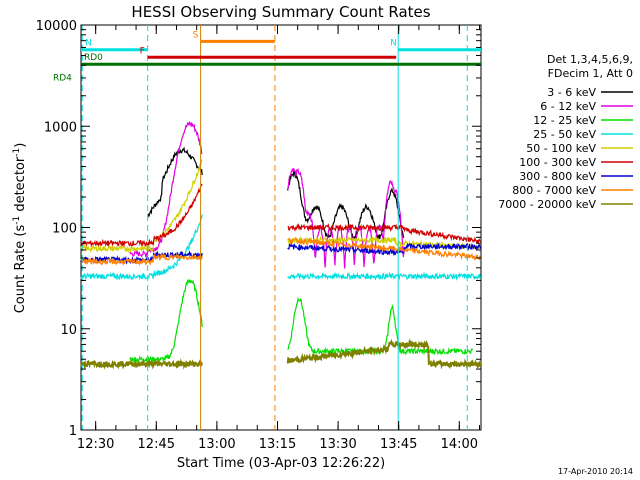  I want to click on x-tick-label: 12:45, so click(156, 444).